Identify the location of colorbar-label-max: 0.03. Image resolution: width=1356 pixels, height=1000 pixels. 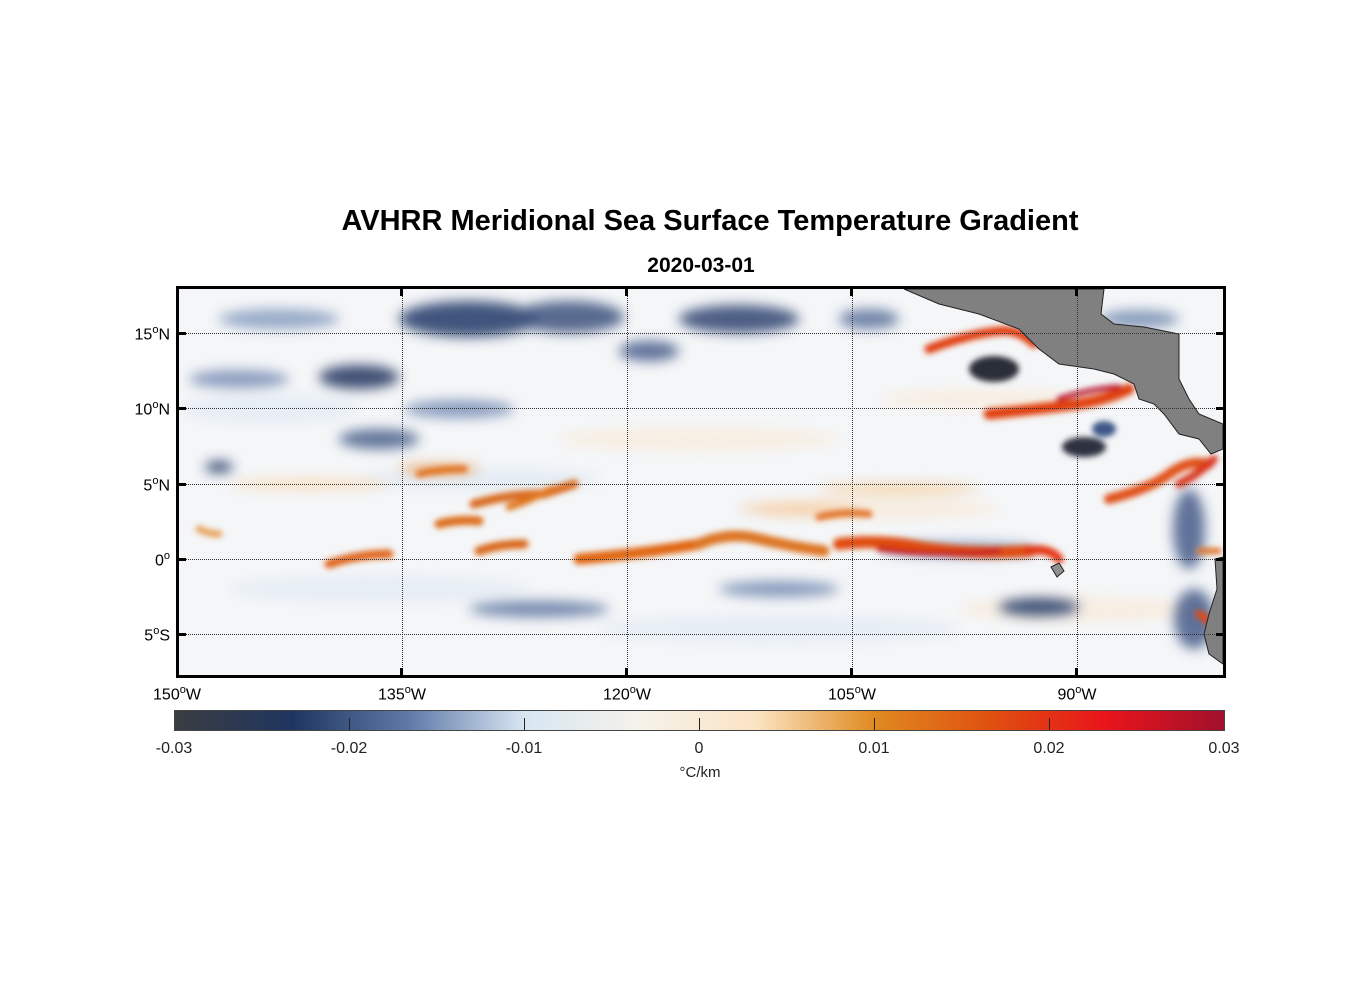
(1224, 748).